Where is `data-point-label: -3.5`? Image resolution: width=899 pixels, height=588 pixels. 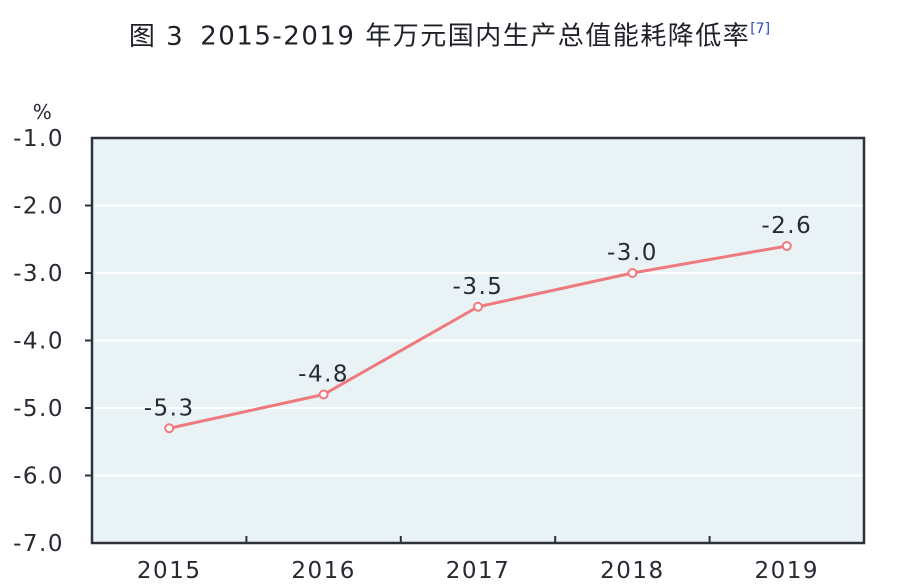
data-point-label: -3.5 is located at coordinates (478, 287).